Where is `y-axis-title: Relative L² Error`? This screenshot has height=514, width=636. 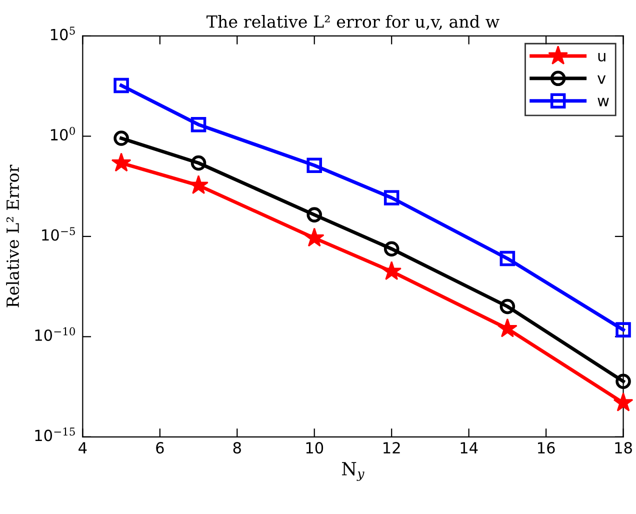
y-axis-title: Relative L² Error is located at coordinates (13, 236).